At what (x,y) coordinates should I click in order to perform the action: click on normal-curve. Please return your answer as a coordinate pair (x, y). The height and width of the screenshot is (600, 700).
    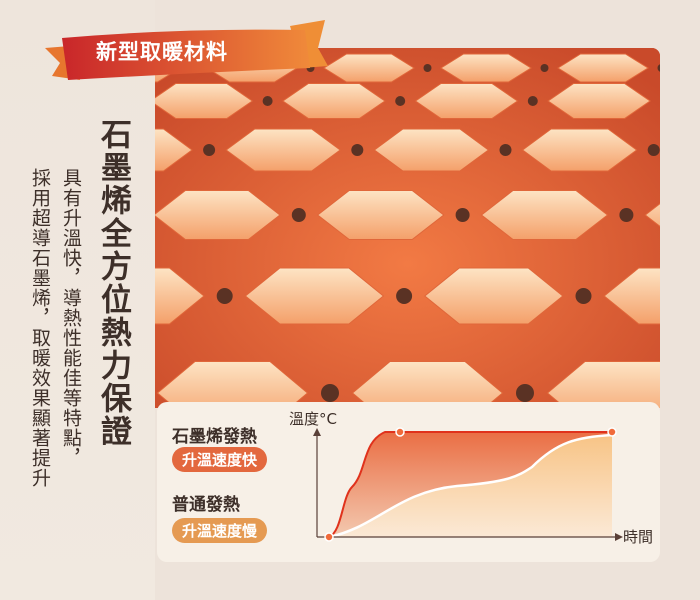
    Looking at the image, I should click on (470, 486).